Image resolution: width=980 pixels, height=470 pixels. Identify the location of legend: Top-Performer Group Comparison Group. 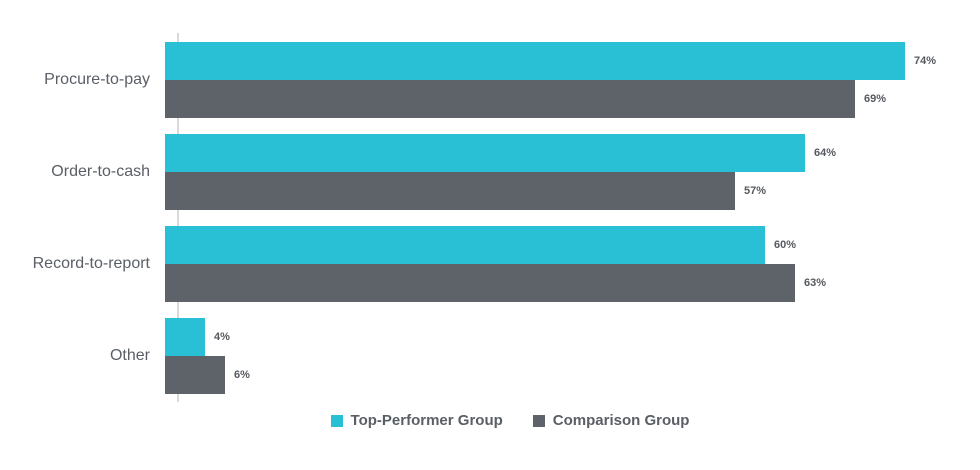
(500, 420).